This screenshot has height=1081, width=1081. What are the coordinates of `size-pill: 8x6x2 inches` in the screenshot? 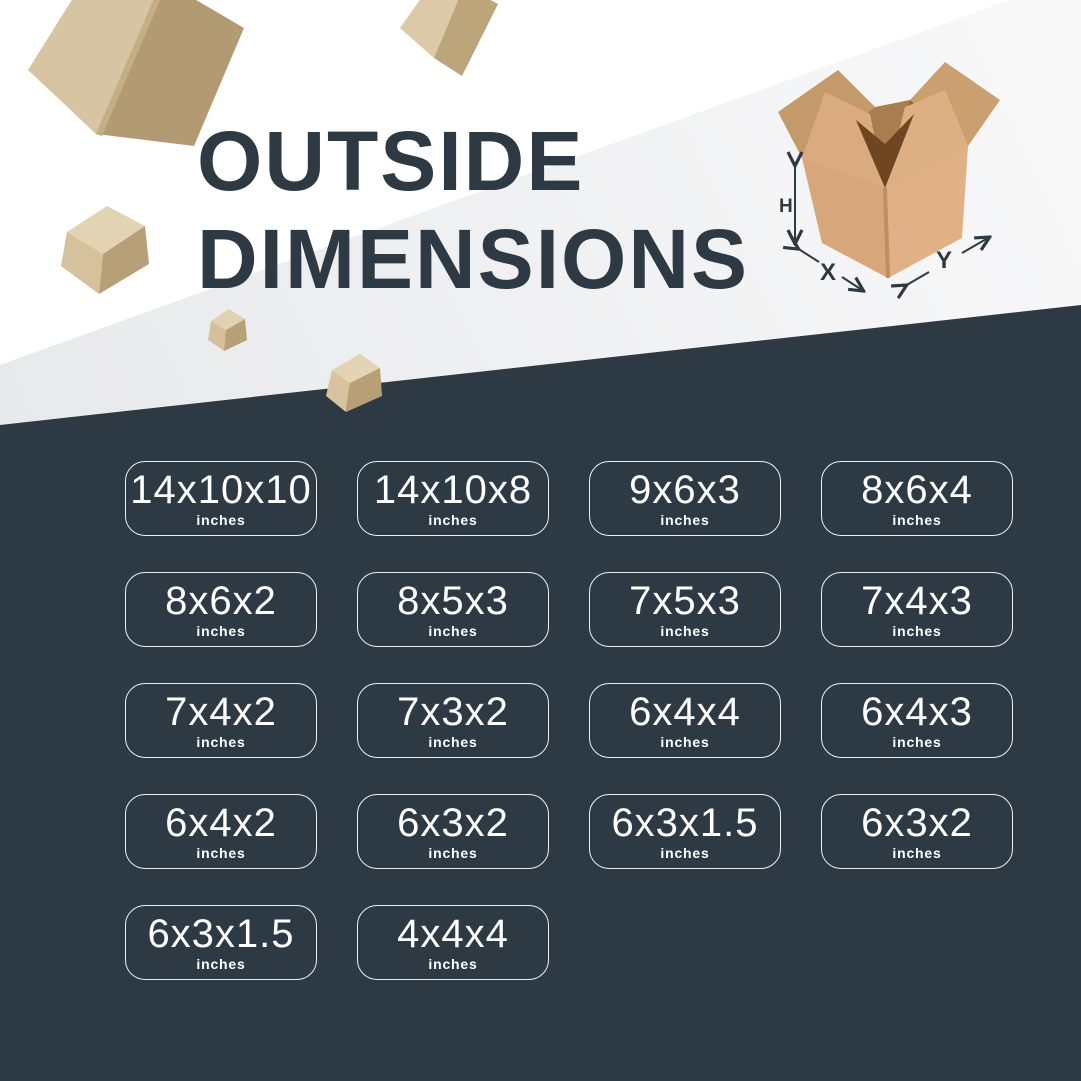 It's located at (221, 609).